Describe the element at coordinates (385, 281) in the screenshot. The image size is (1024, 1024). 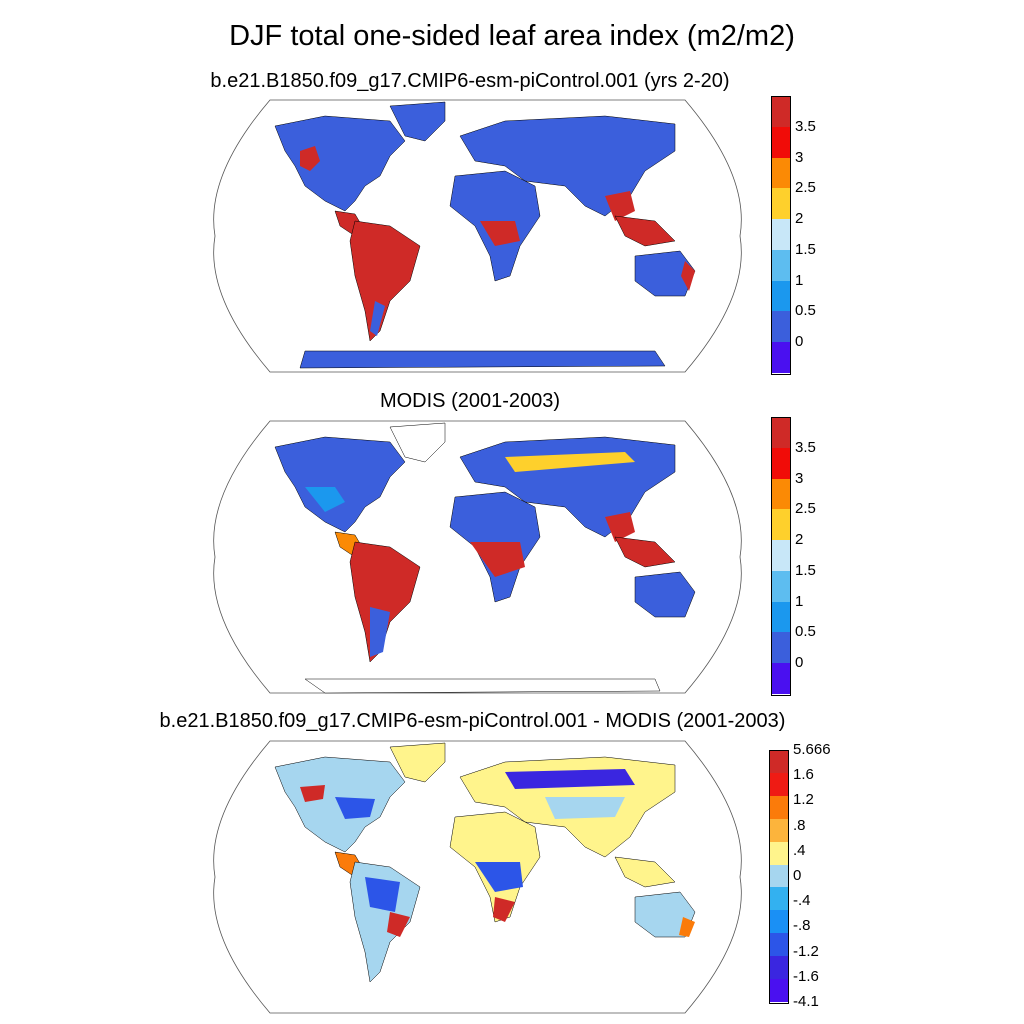
I see `south-america` at that location.